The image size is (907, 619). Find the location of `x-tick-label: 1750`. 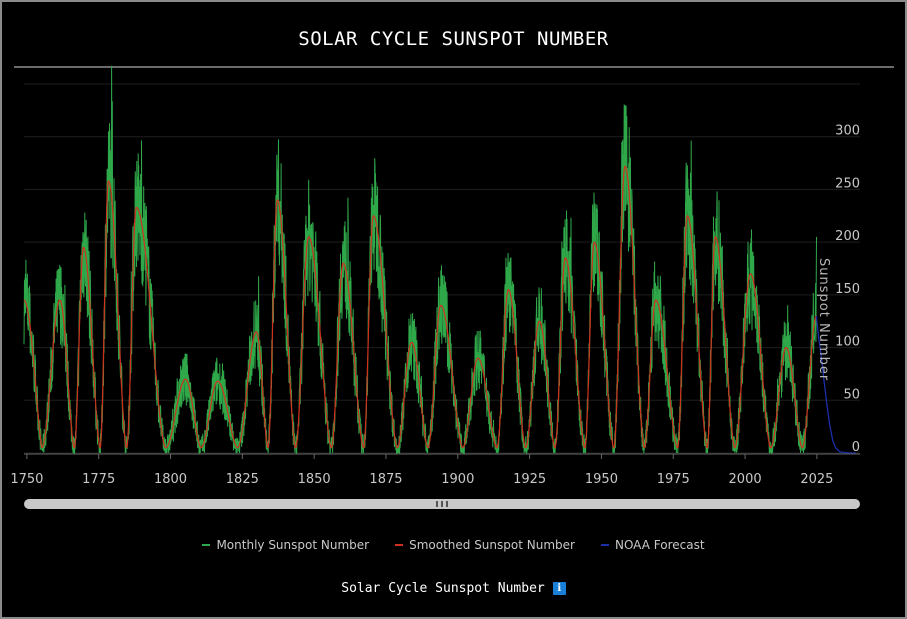

x-tick-label: 1750 is located at coordinates (26, 479).